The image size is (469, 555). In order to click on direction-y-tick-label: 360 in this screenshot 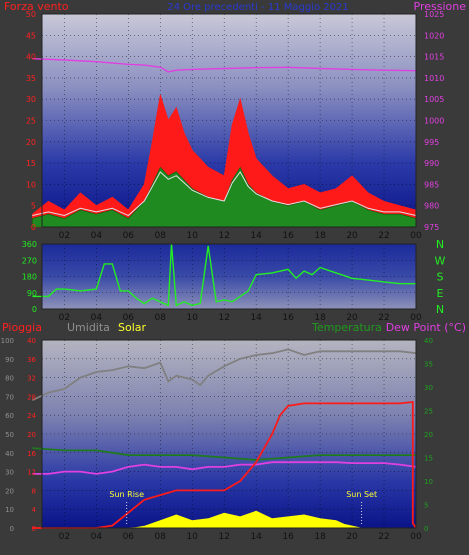, I will do `click(29, 244)`.